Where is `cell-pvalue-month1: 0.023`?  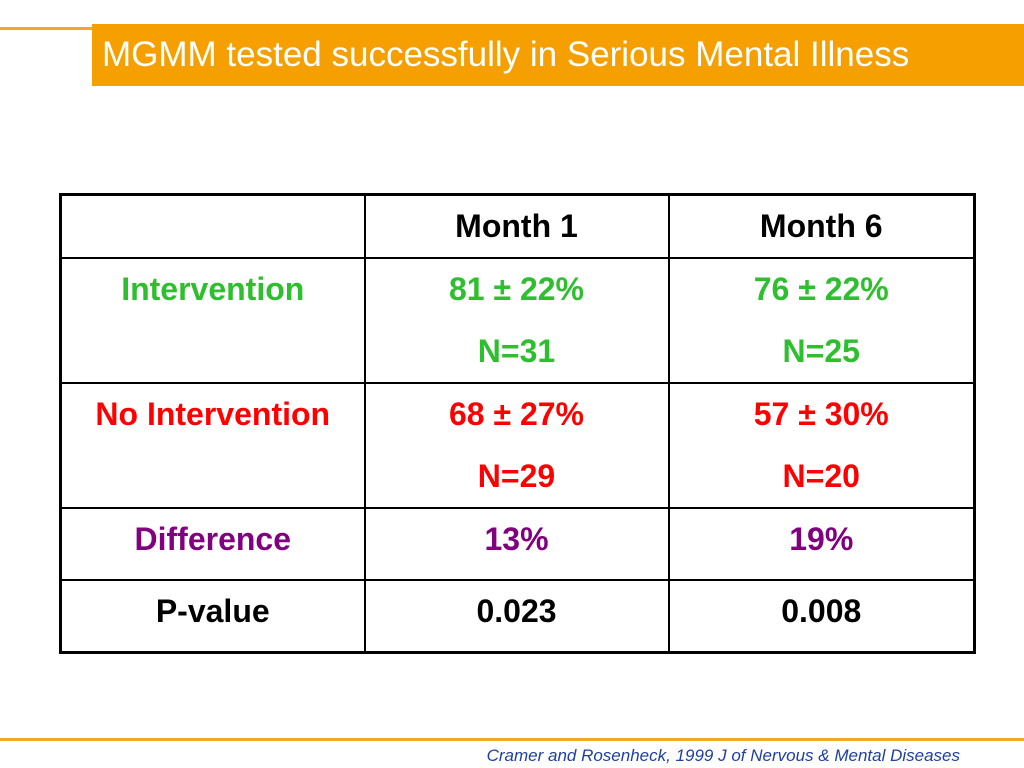
cell-pvalue-month1: 0.023 is located at coordinates (516, 616).